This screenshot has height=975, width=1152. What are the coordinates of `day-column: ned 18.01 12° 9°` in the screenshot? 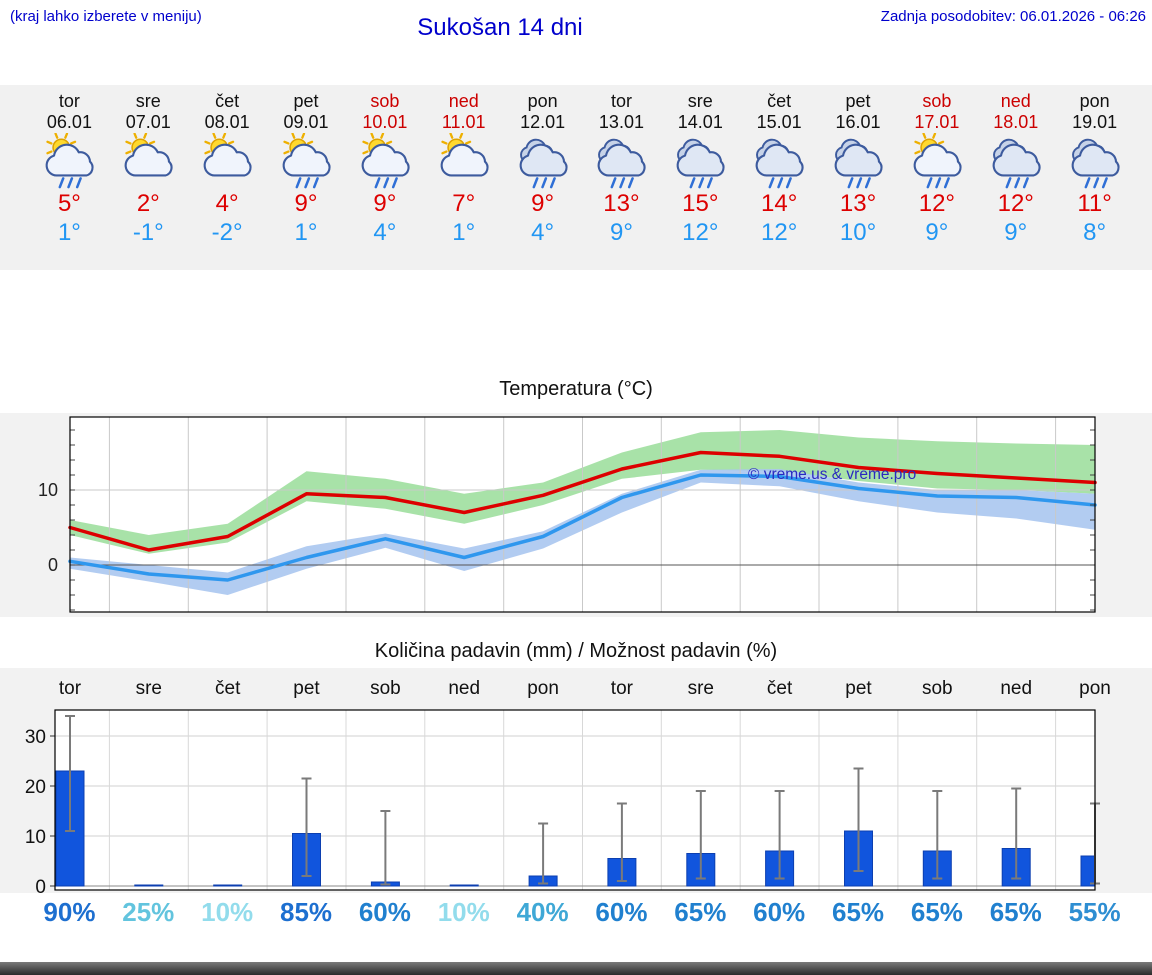 It's located at (1015, 180).